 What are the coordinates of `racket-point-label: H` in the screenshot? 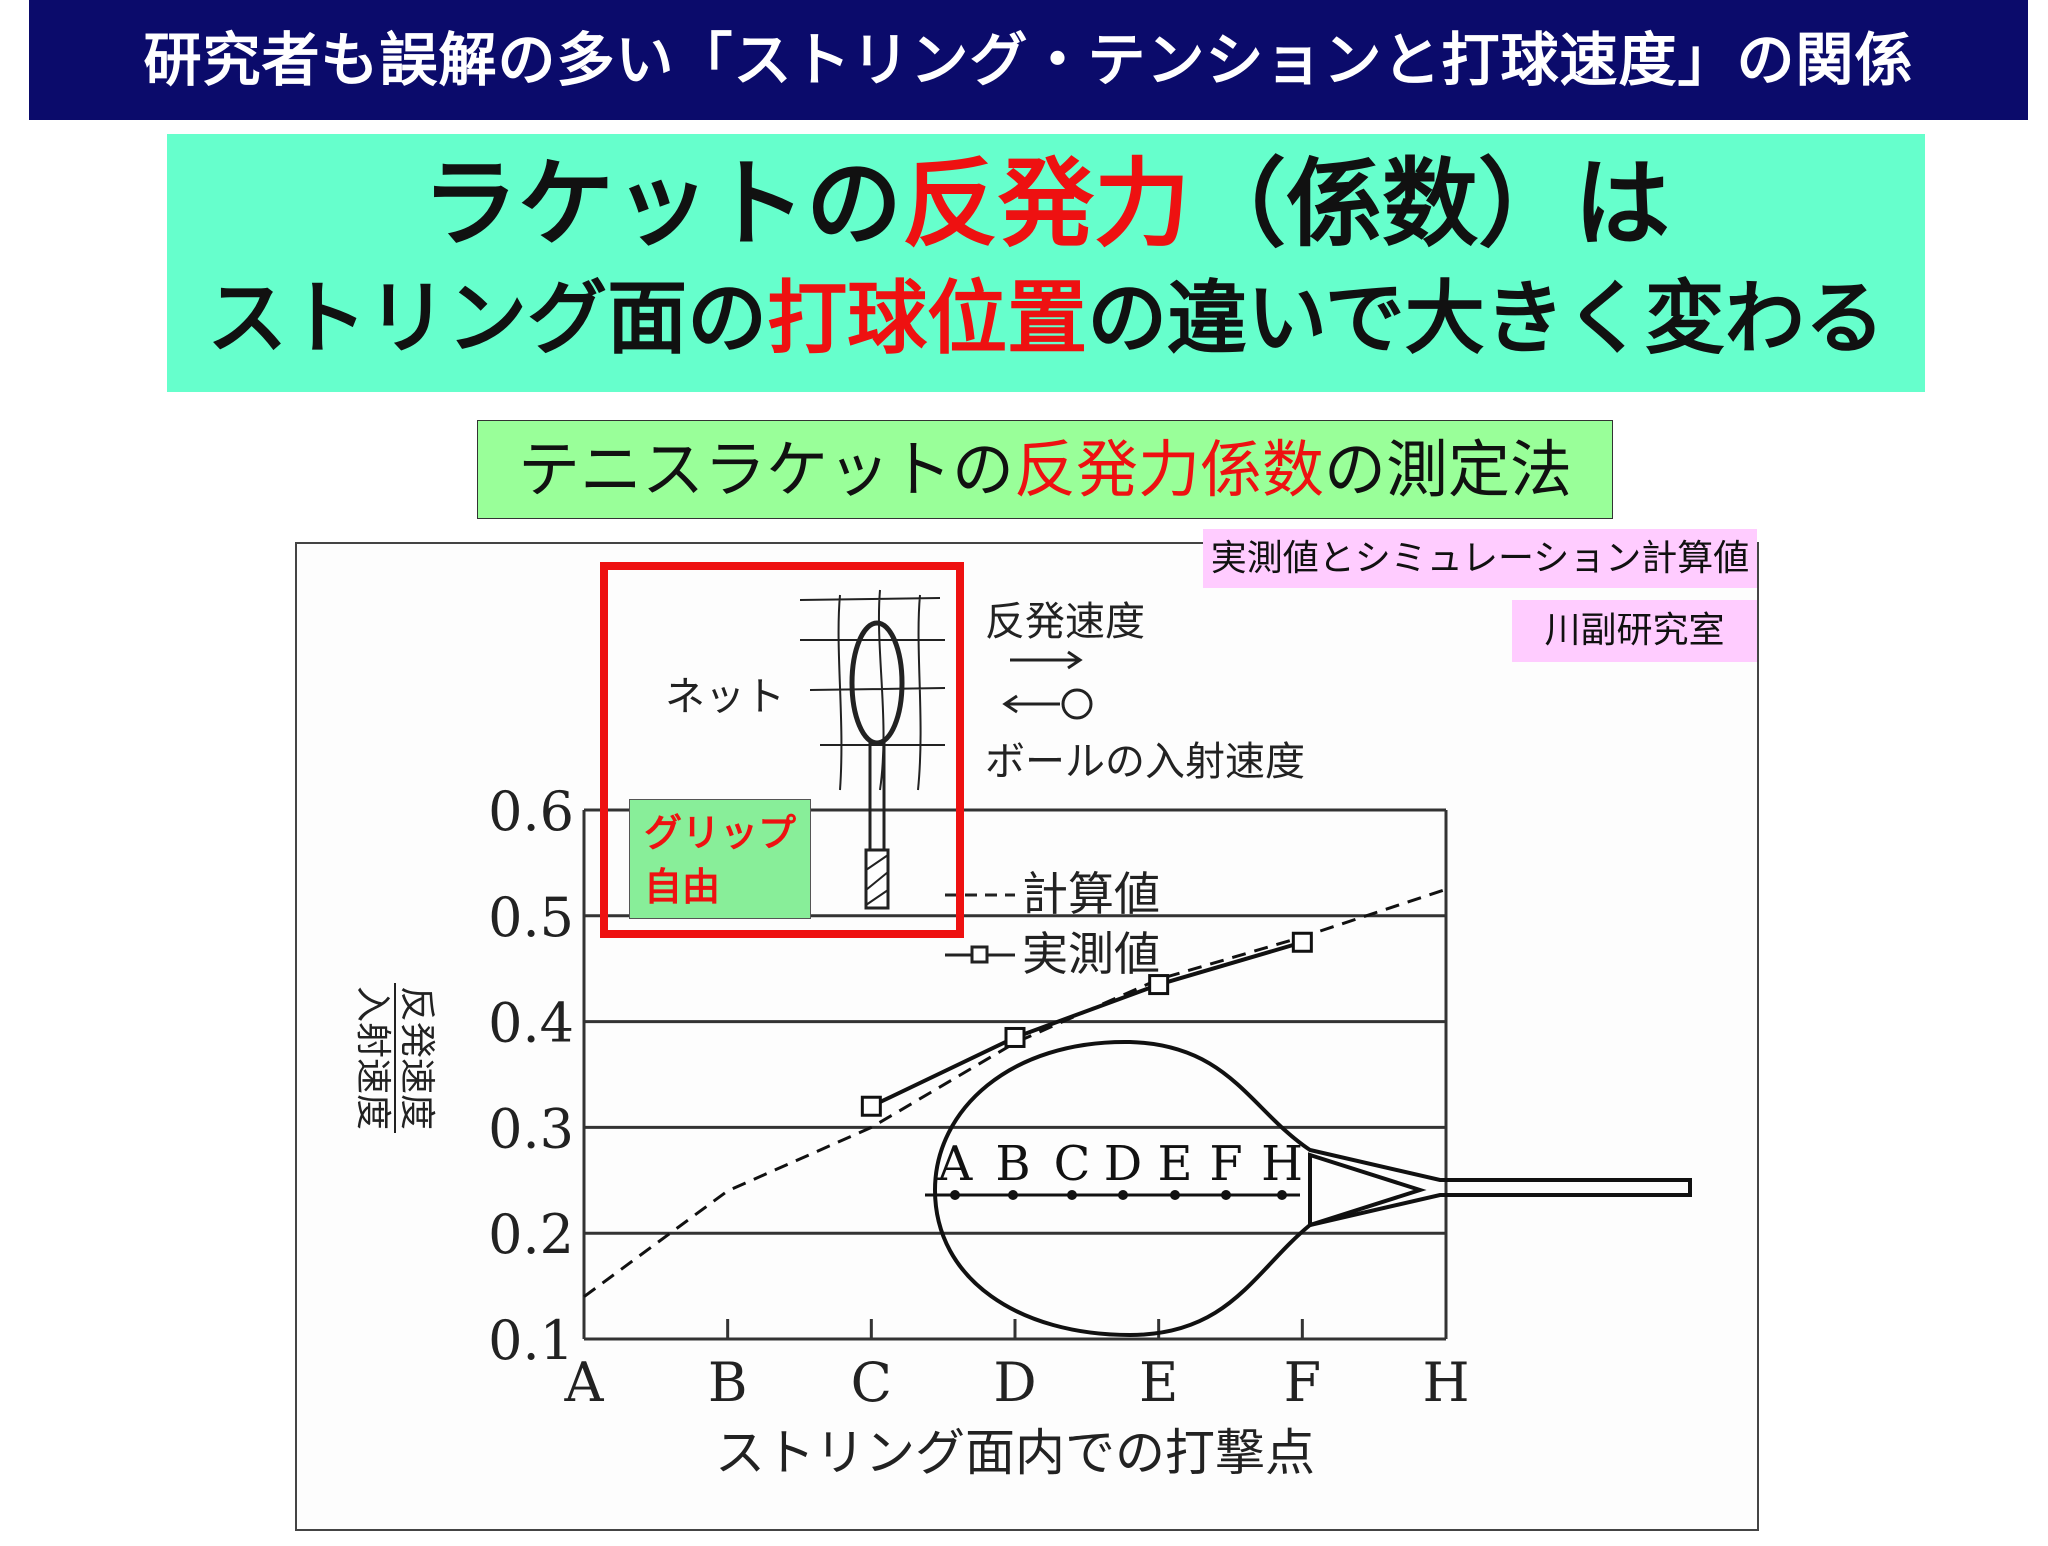 It's located at (1282, 1164).